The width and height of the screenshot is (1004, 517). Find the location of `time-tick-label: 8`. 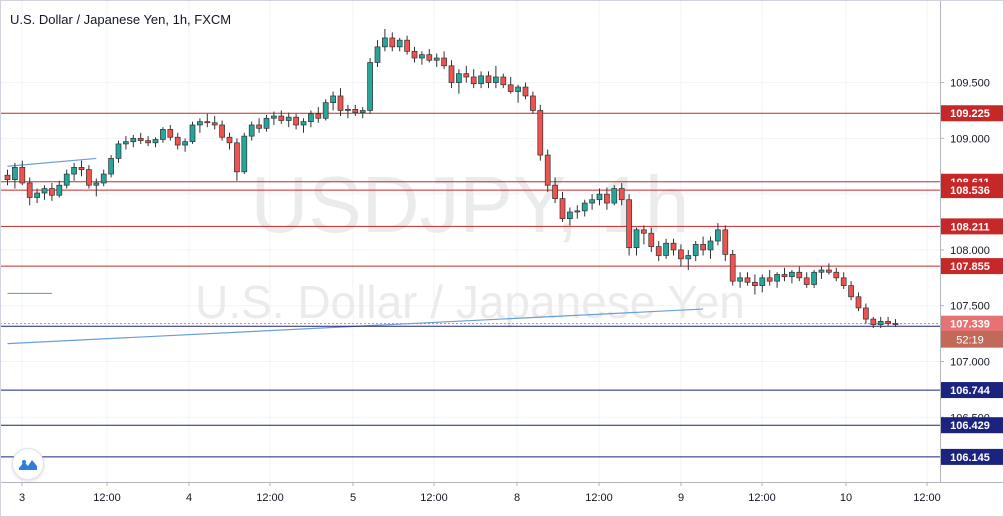

time-tick-label: 8 is located at coordinates (517, 498).